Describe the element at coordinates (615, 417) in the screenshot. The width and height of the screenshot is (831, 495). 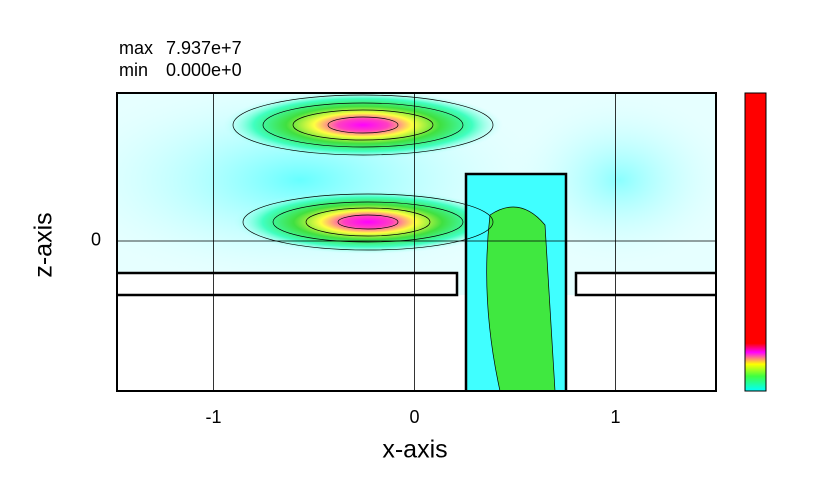
I see `x-tick-label: 1` at that location.